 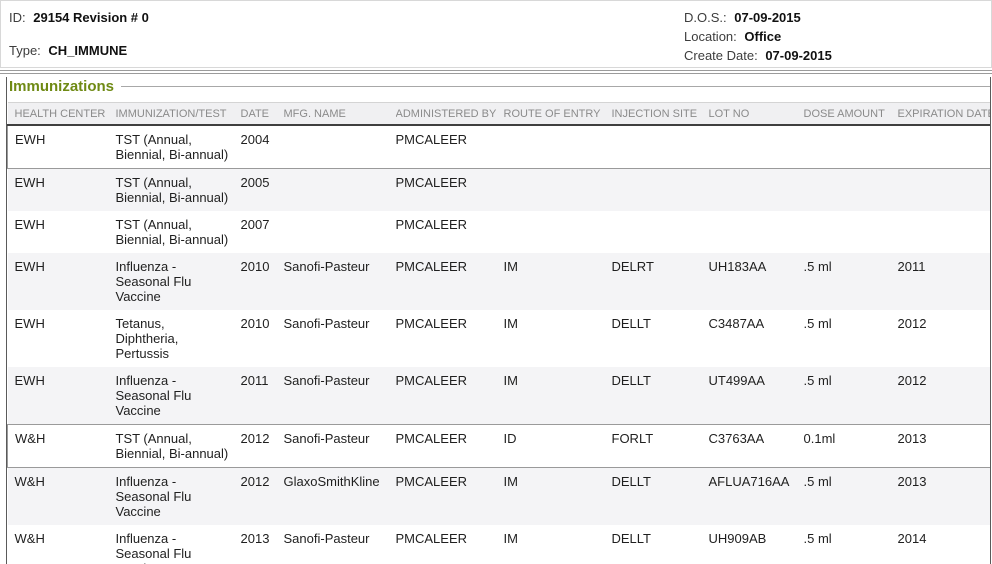 What do you see at coordinates (88, 50) in the screenshot?
I see `record-type-value: CH_IMMUNE` at bounding box center [88, 50].